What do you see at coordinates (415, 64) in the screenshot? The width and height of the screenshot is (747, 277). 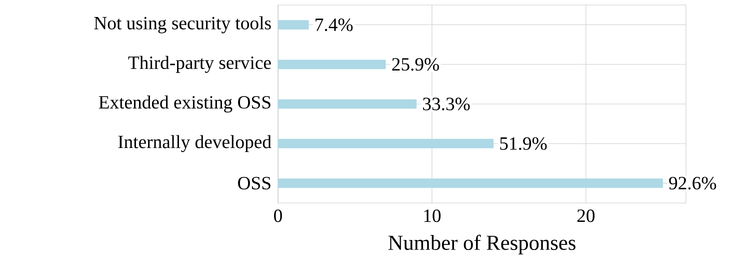 I see `annotation: 25.9%` at bounding box center [415, 64].